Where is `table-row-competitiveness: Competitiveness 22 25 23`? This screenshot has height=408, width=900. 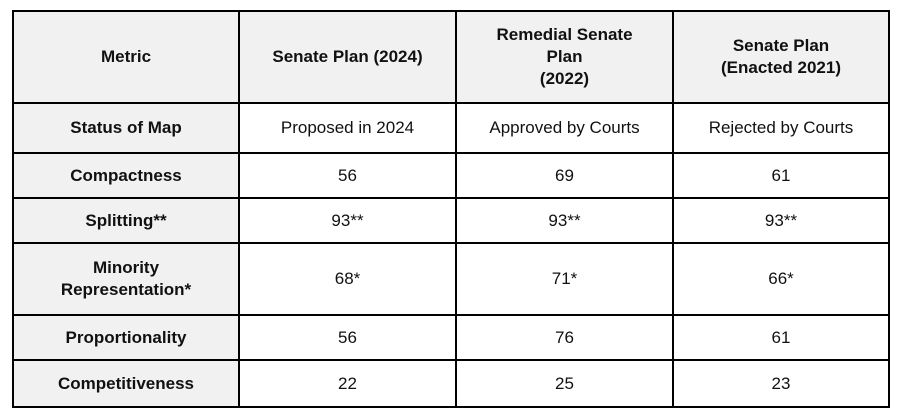
table-row-competitiveness: Competitiveness 22 25 23 is located at coordinates (451, 383).